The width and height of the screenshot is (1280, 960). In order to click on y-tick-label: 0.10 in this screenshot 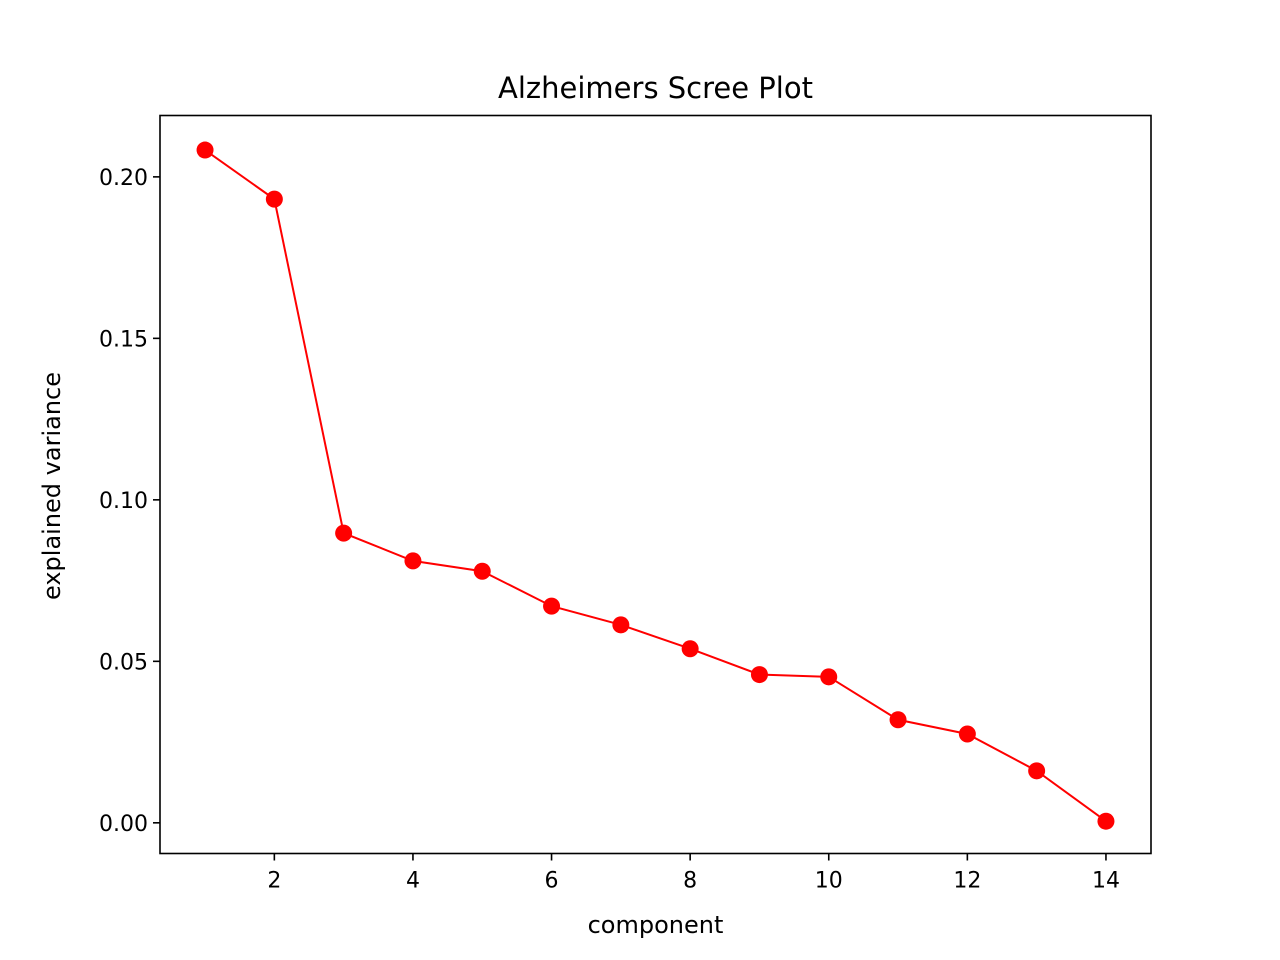, I will do `click(123, 501)`.